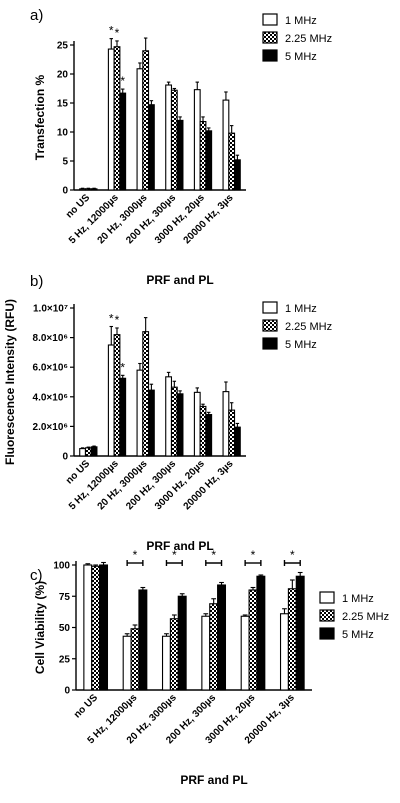  Describe the element at coordinates (61, 566) in the screenshot. I see `y-tick-label: 100` at that location.